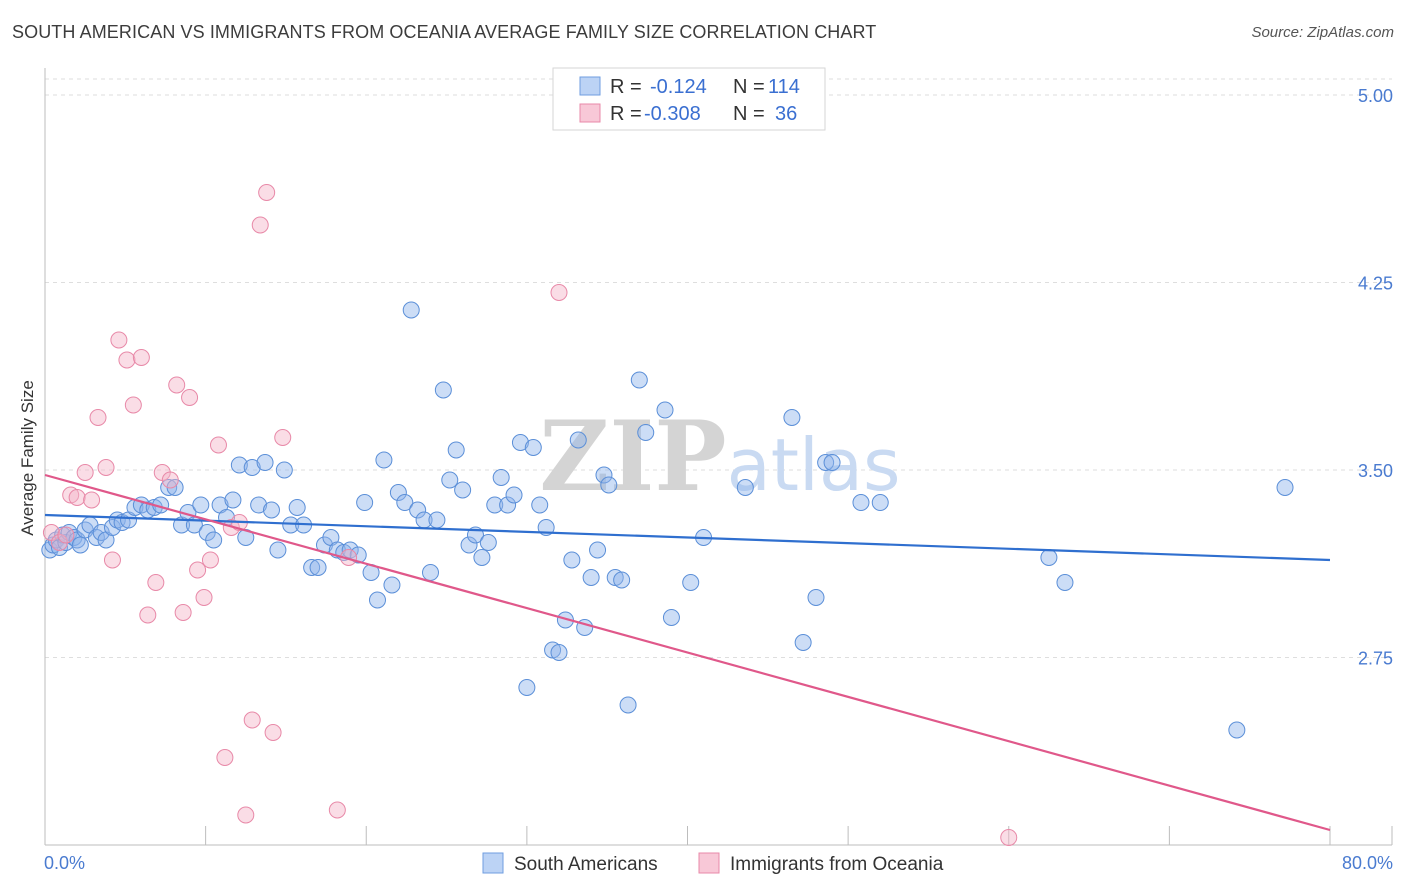 The image size is (1406, 892). What do you see at coordinates (1322, 32) in the screenshot?
I see `source-credit: Source: ZipAtlas.com` at bounding box center [1322, 32].